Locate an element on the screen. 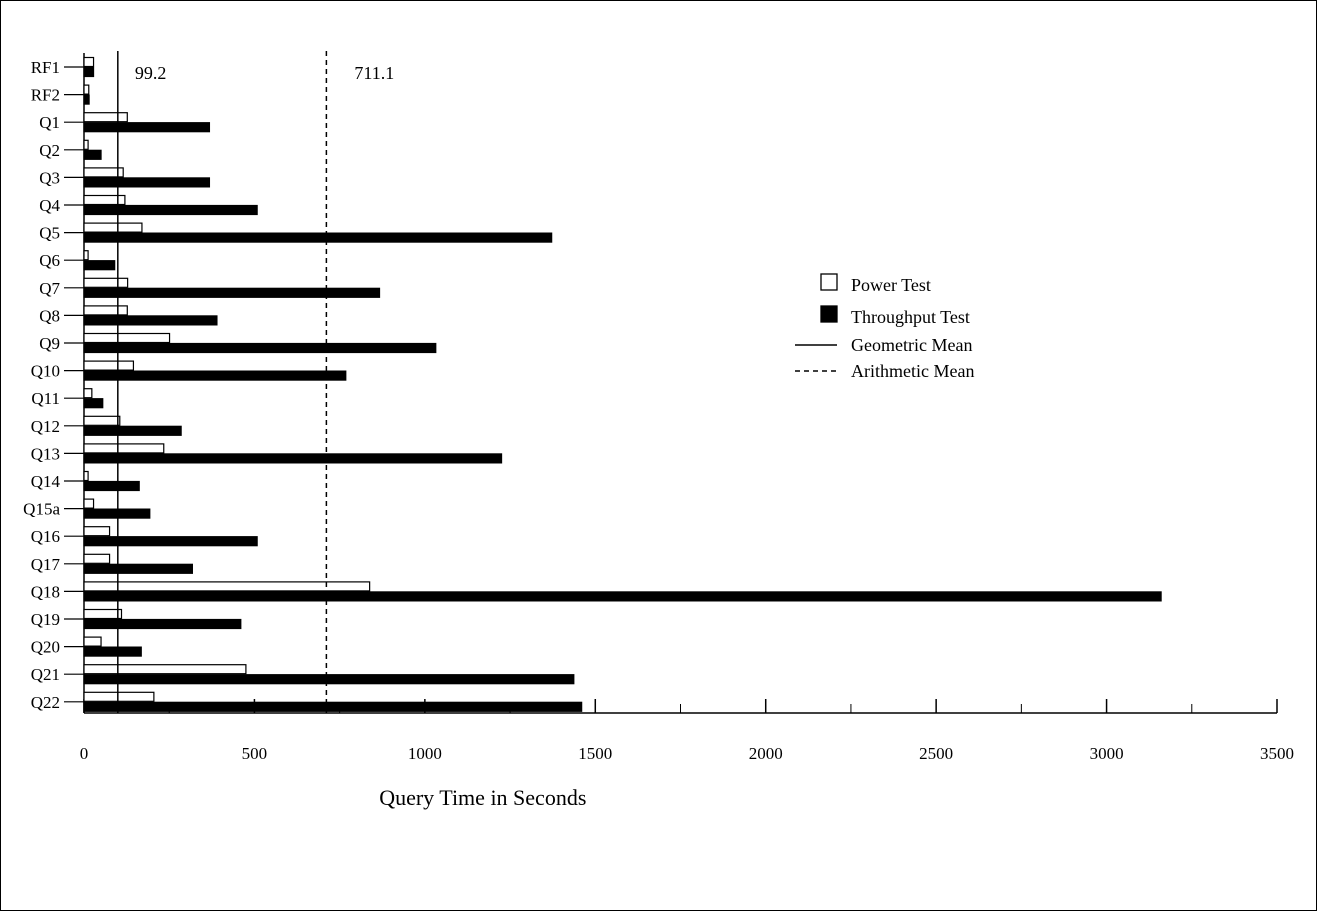 Image resolution: width=1317 pixels, height=915 pixels. category-label: Q19 is located at coordinates (45, 619).